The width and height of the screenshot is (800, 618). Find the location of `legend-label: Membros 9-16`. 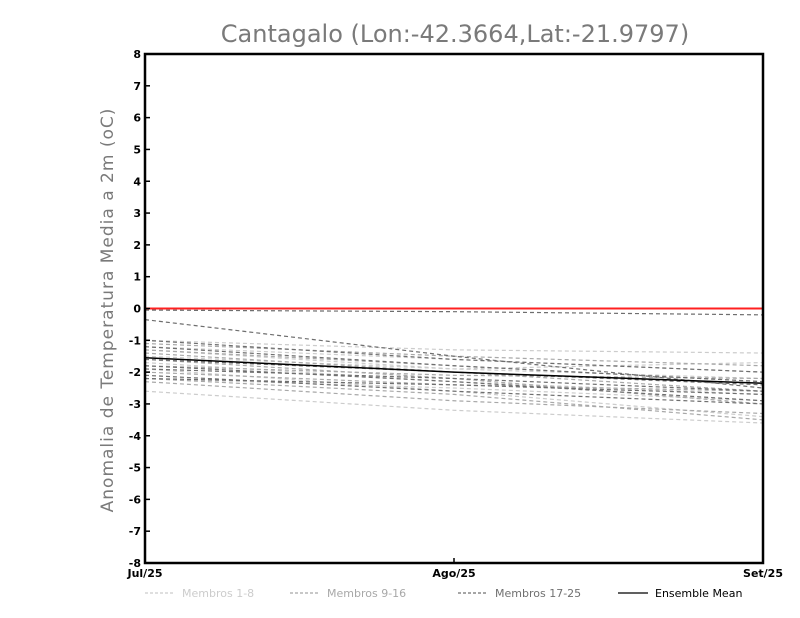

legend-label: Membros 9-16 is located at coordinates (366, 593).